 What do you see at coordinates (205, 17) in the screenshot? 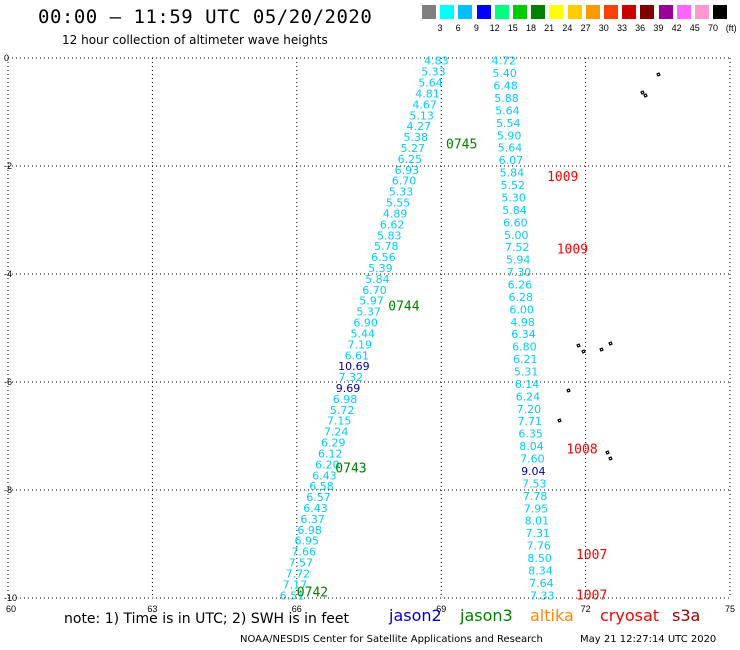
I see `page-title: 00:00 – 11:59 UTC 05/20/2020` at bounding box center [205, 17].